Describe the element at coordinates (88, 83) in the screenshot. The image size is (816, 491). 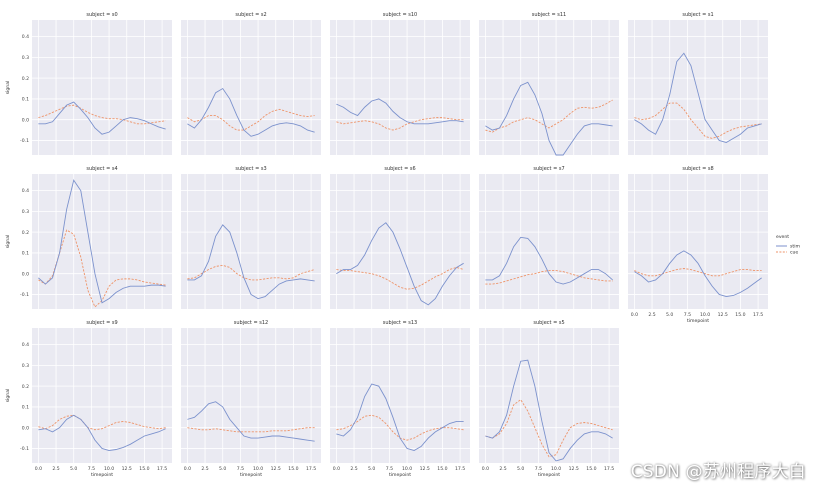
I see `facet-subject-s0: subject = s0 -0.1 0.0 0.1 0.2 0.3 0.4 signal` at that location.